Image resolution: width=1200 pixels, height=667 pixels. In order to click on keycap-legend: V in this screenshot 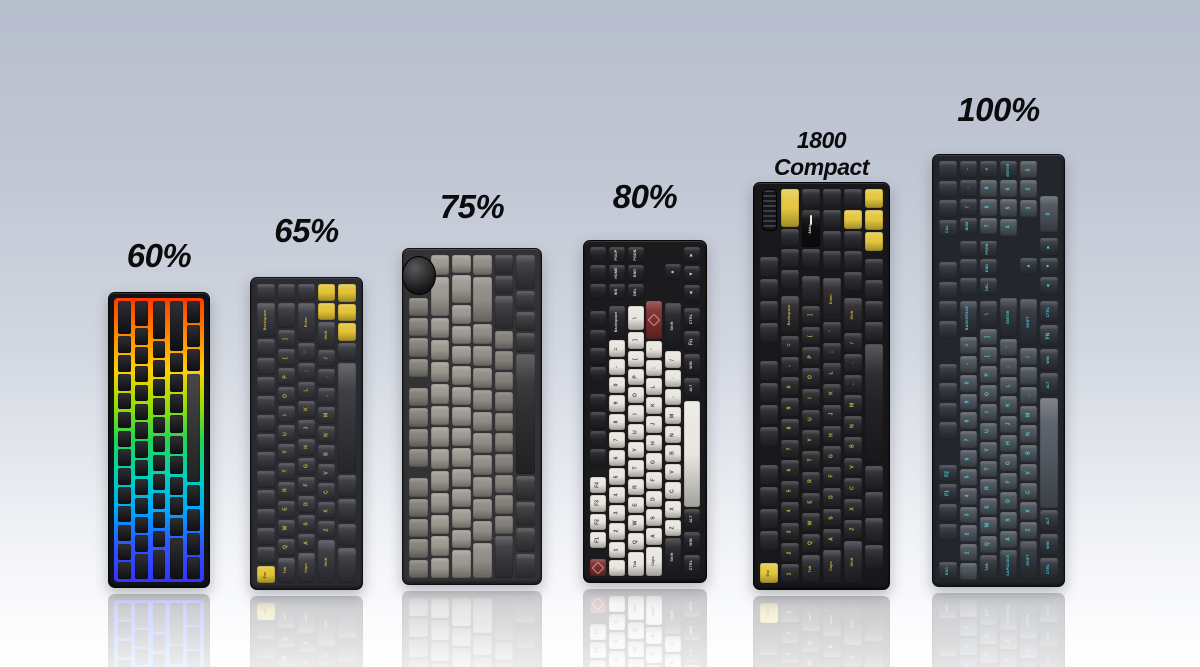, I will do `click(326, 472)`.